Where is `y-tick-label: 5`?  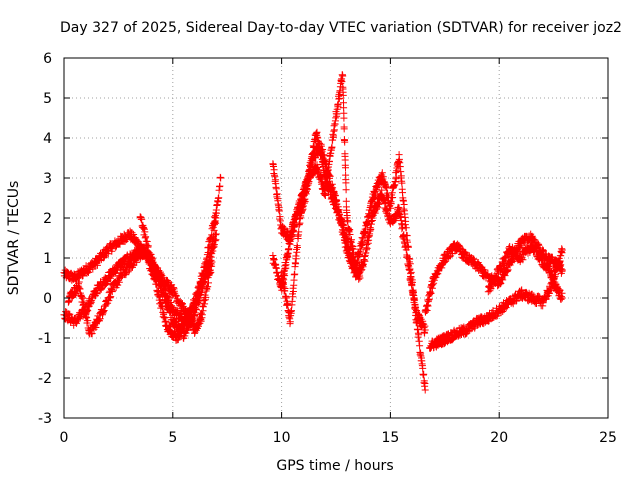 y-tick-label: 5 is located at coordinates (47, 99).